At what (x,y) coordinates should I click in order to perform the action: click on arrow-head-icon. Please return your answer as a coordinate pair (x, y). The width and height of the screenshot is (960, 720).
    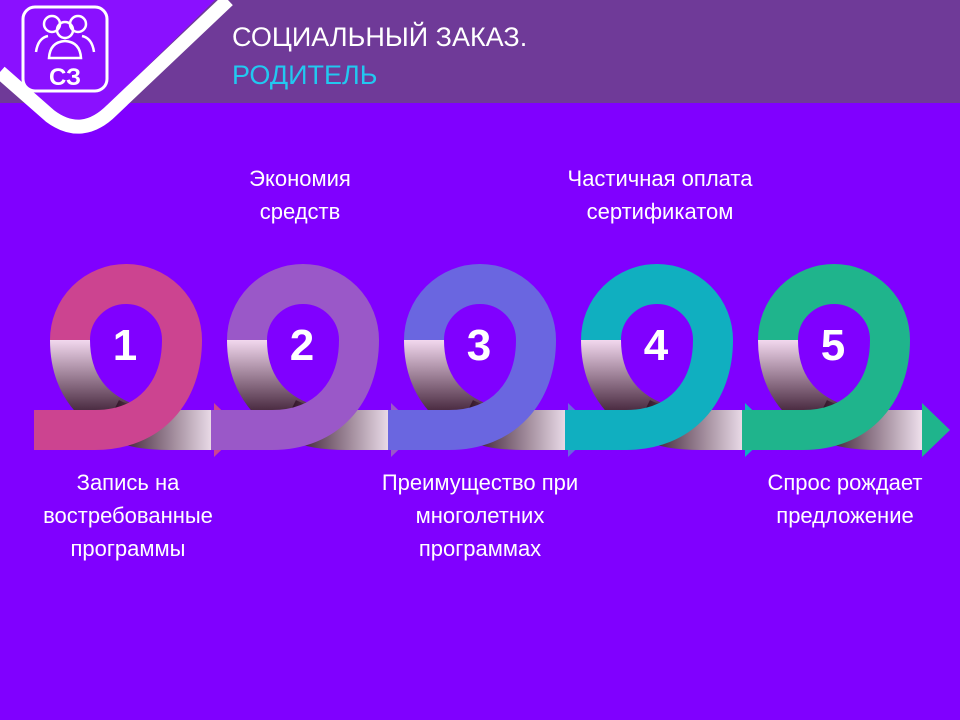
    Looking at the image, I should click on (936, 430).